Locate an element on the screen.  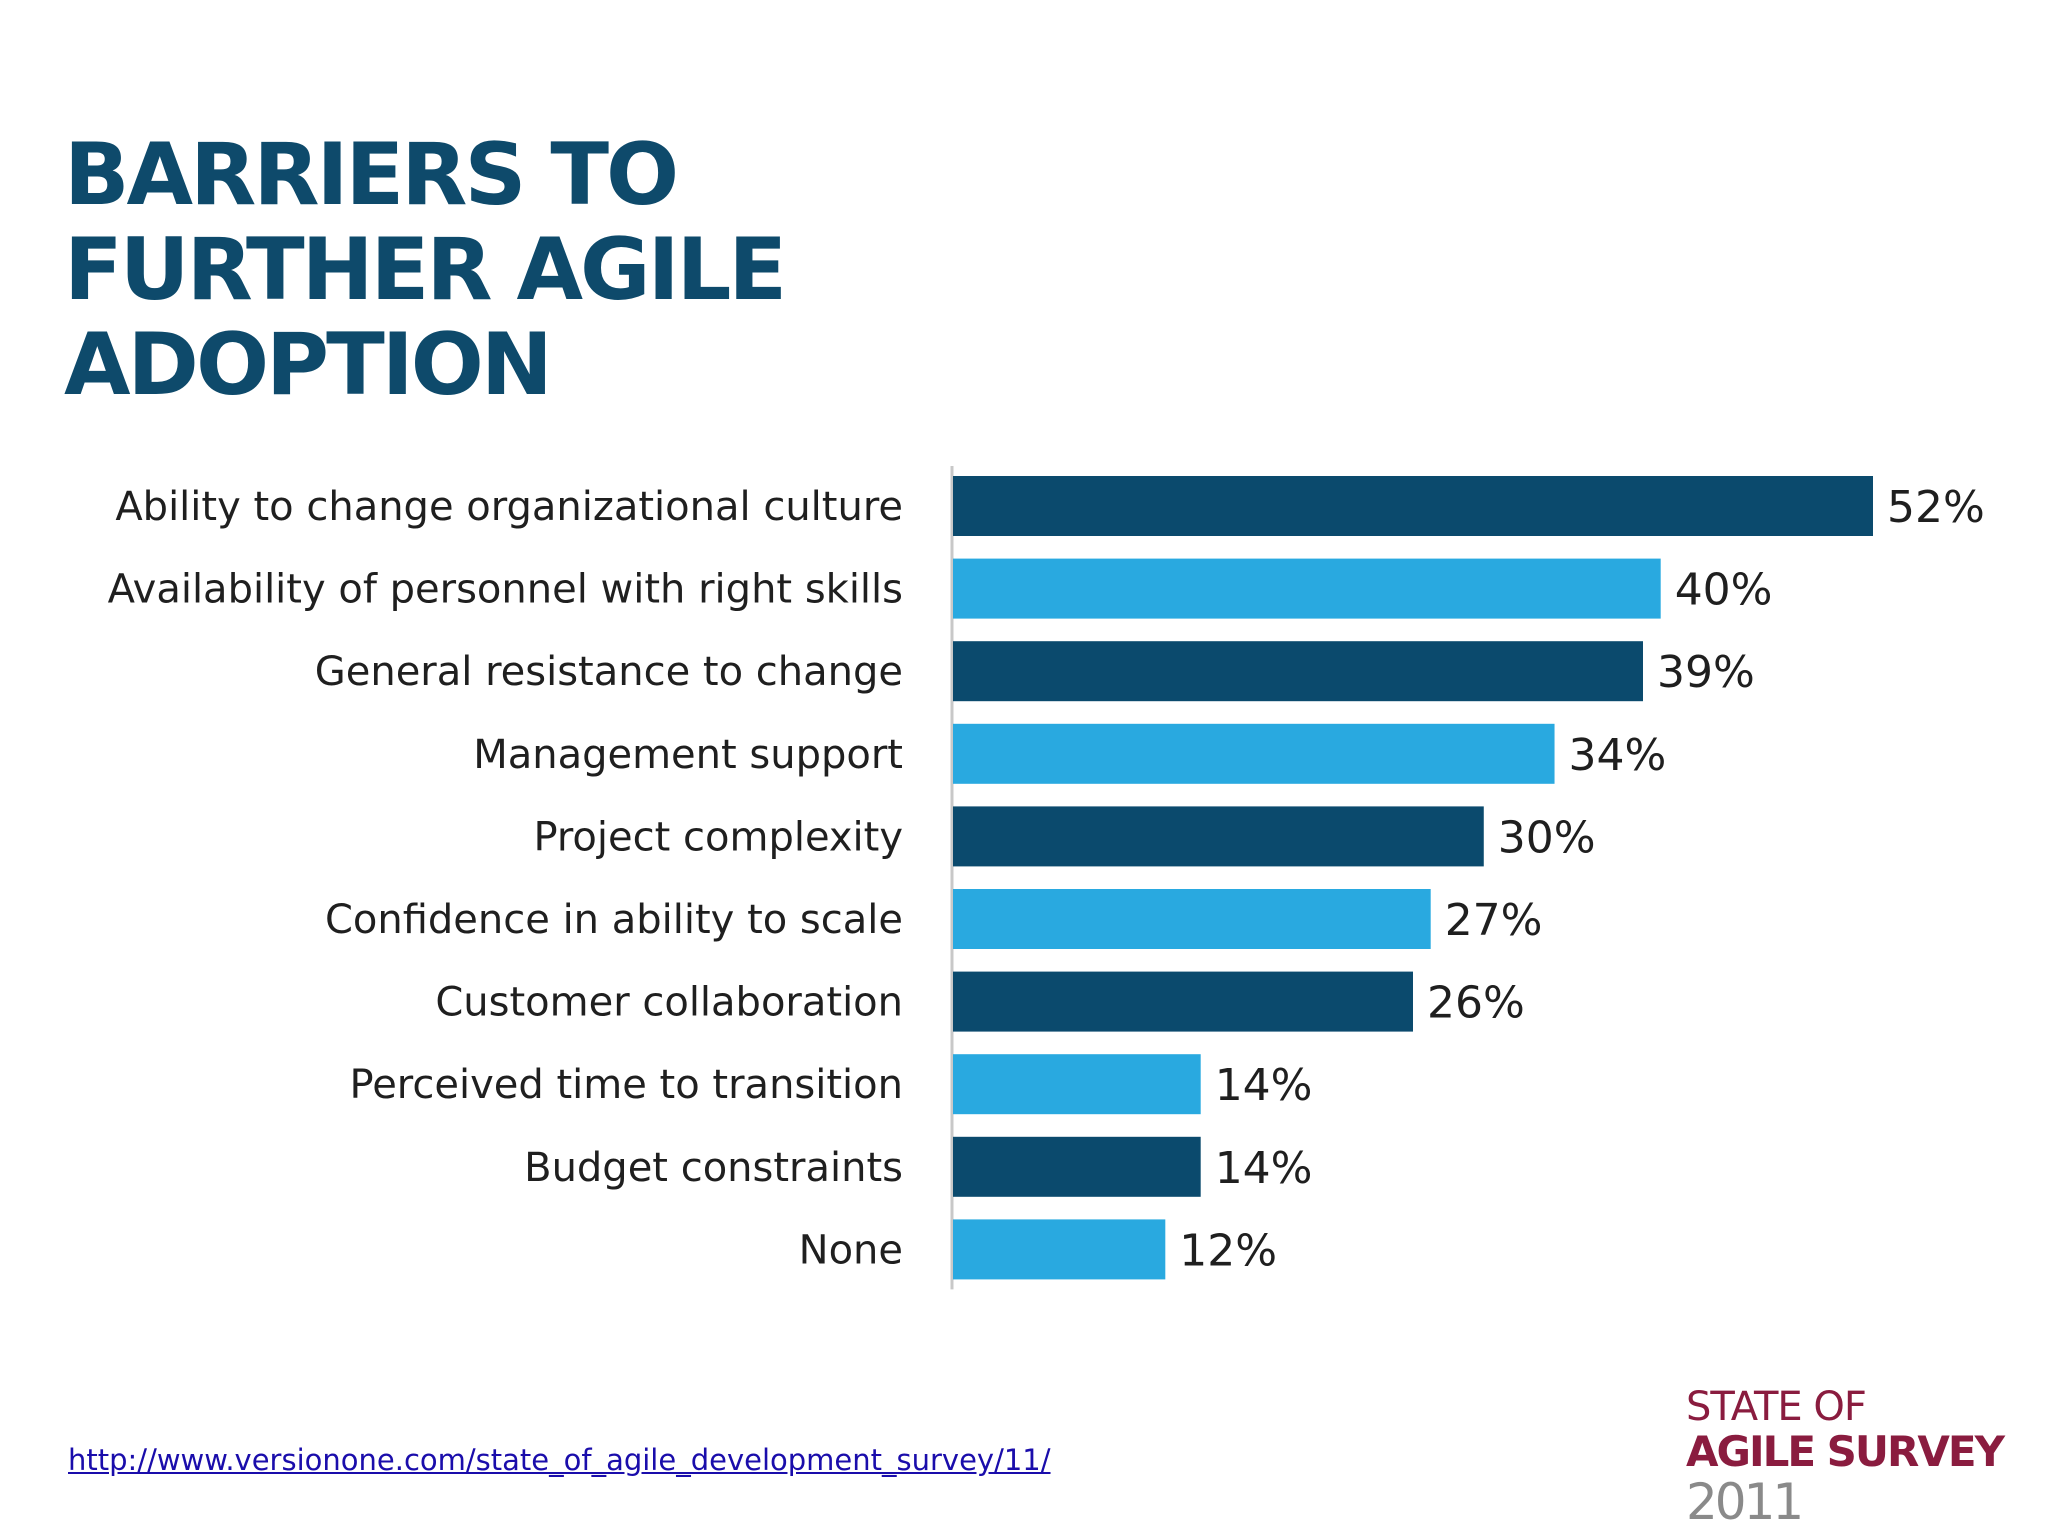
title-line-2: FURTHER AGILE is located at coordinates (425, 270).